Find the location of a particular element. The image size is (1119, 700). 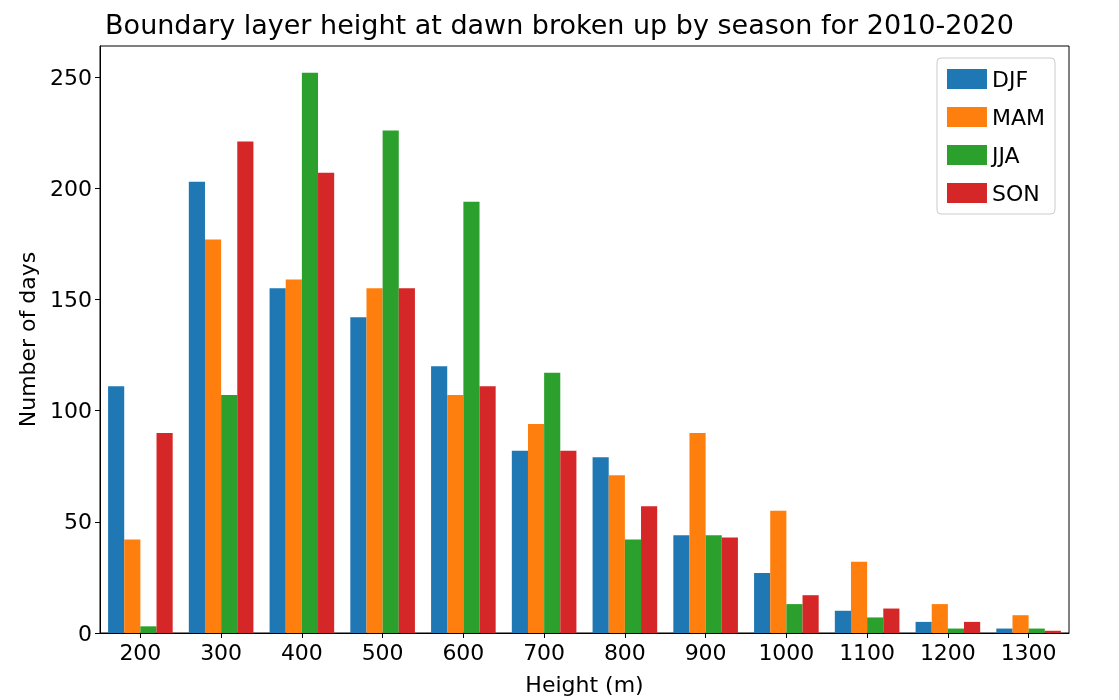

x-tick-label: 500 is located at coordinates (382, 652).